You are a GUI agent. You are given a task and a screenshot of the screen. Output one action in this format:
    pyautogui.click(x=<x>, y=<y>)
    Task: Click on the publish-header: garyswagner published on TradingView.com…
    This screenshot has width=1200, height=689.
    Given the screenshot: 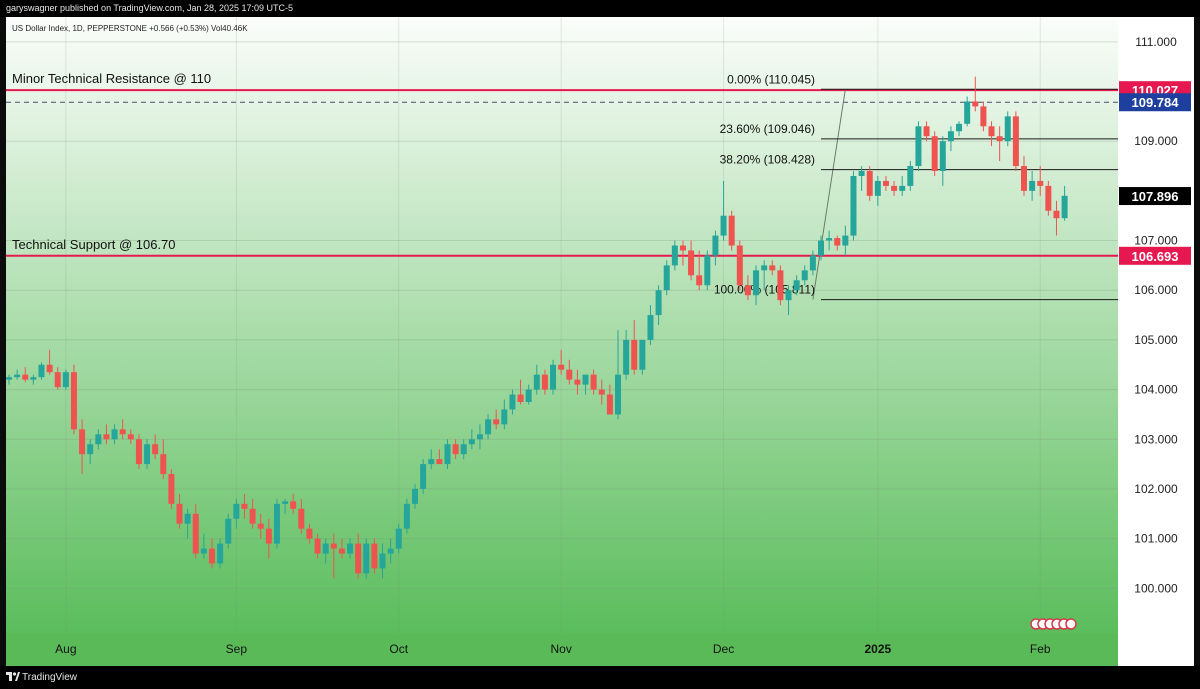 What is the action you would take?
    pyautogui.click(x=600, y=8)
    